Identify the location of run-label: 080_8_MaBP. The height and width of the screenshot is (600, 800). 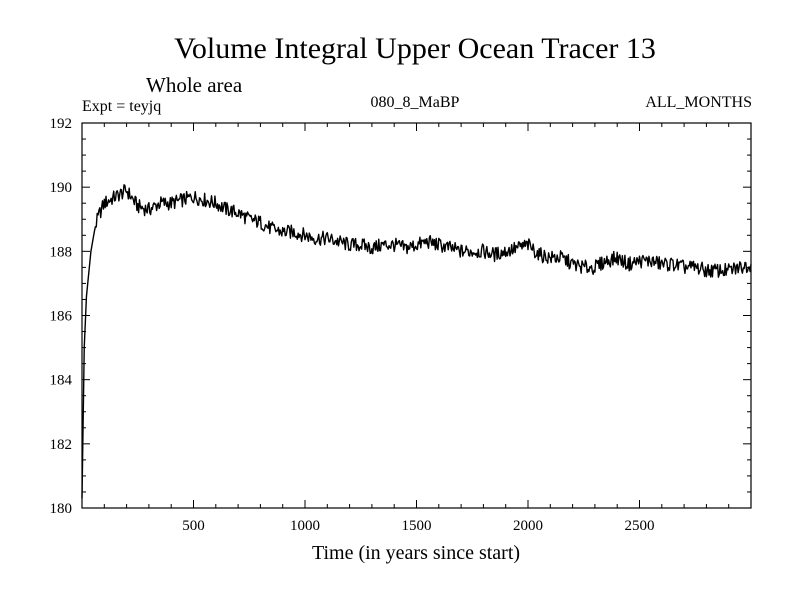
(415, 102).